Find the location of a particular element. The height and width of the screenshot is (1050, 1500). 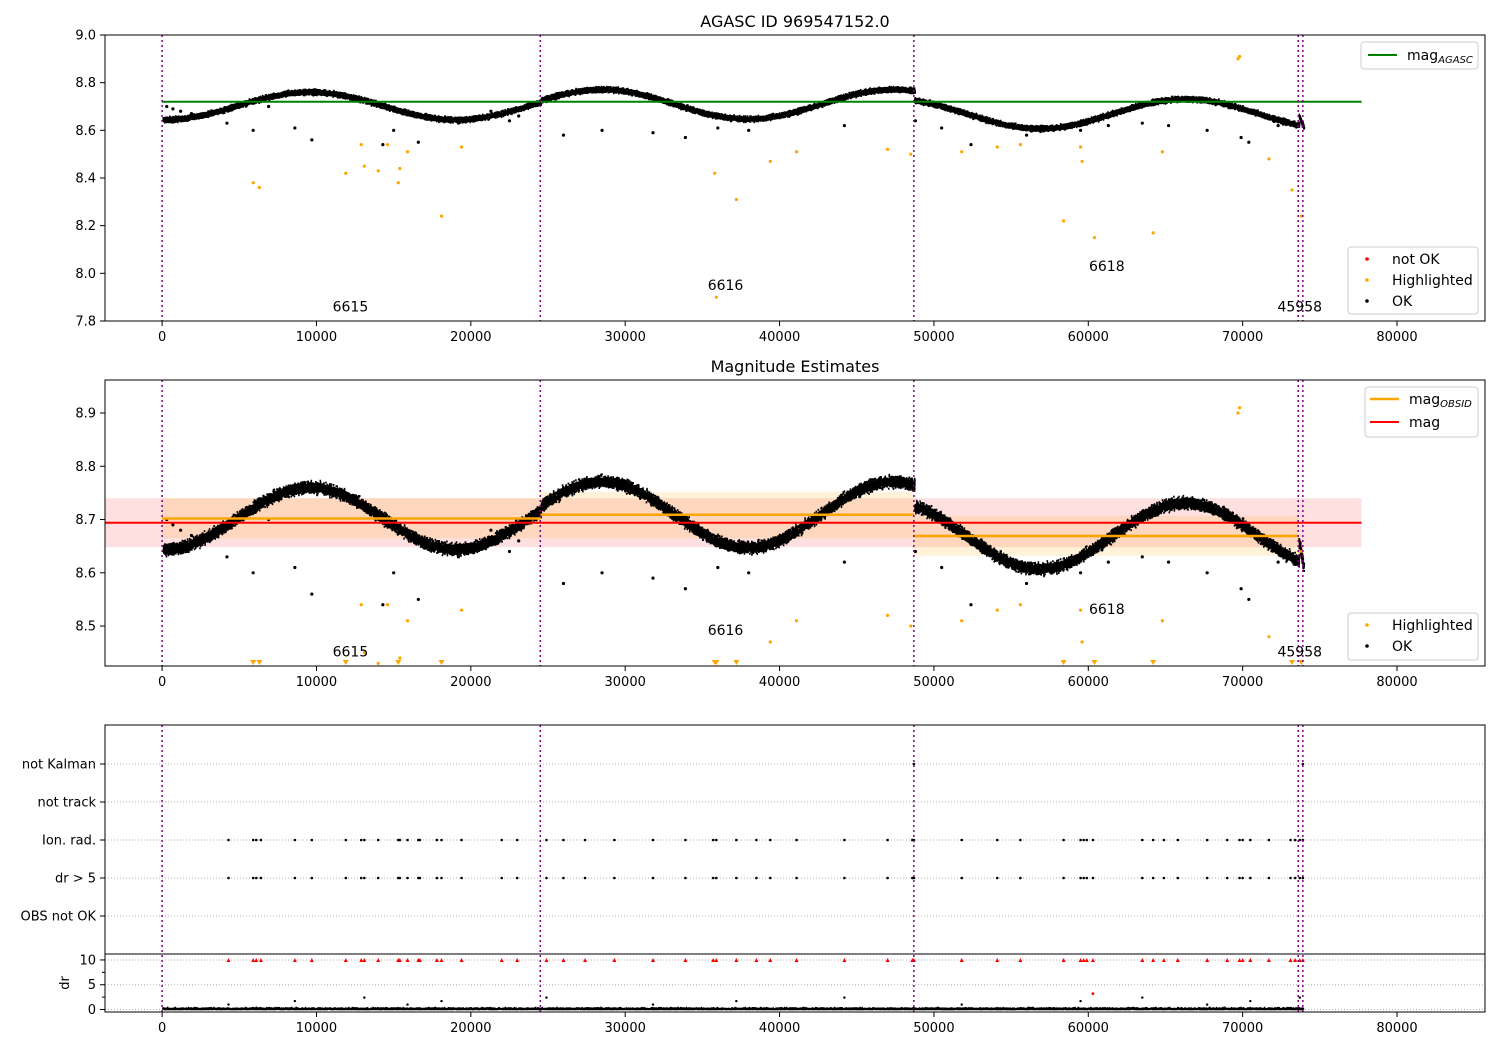

flag-row-label: not track is located at coordinates (66, 803).